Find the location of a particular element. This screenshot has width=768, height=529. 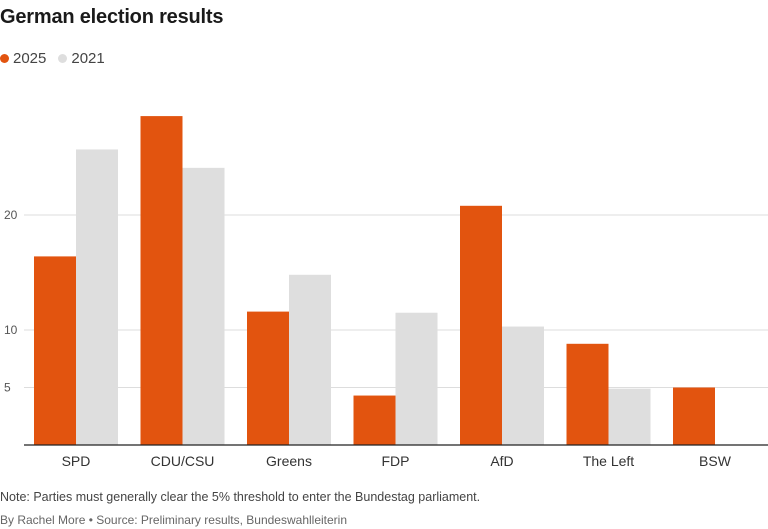

bar-2021-the-left is located at coordinates (629, 416).